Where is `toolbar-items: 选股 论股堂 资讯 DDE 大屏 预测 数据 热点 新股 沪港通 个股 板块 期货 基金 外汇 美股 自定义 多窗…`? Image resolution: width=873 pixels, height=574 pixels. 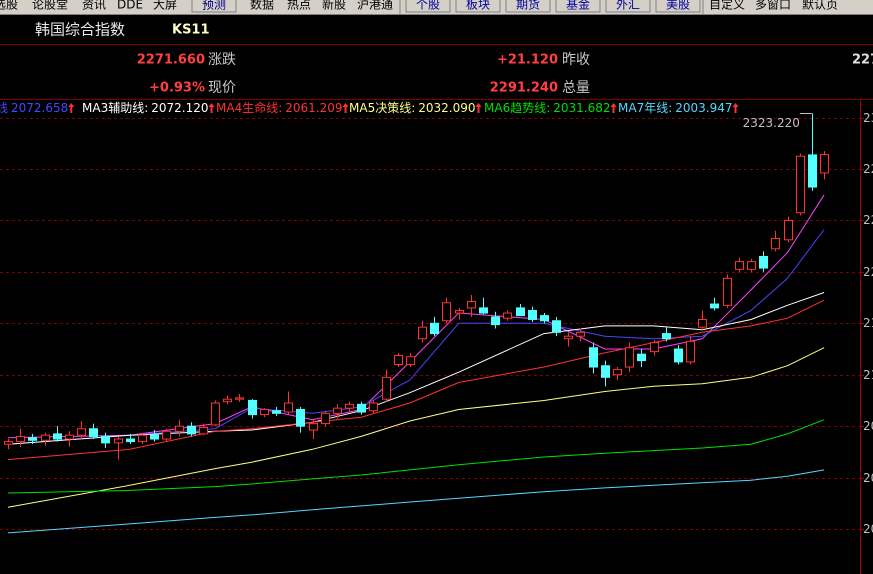
toolbar-items: 选股 论股堂 资讯 DDE 大屏 预测 数据 热点 新股 沪港通 个股 板块 期货 基金 外汇 美股 自定义 多窗… is located at coordinates (419, 7).